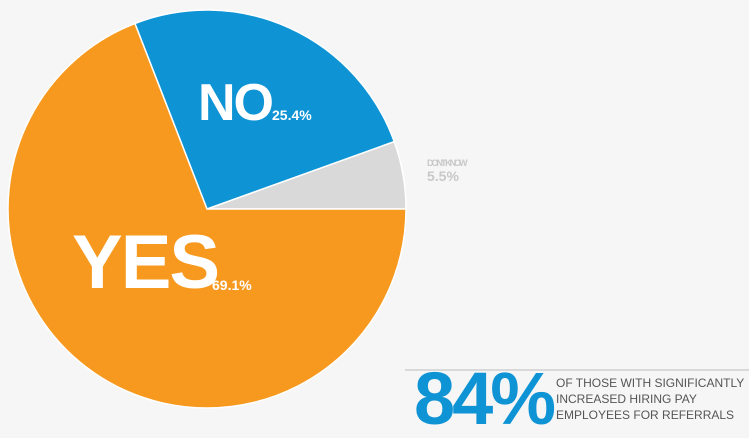 The image size is (749, 438). I want to click on slice-label: NO, so click(235, 103).